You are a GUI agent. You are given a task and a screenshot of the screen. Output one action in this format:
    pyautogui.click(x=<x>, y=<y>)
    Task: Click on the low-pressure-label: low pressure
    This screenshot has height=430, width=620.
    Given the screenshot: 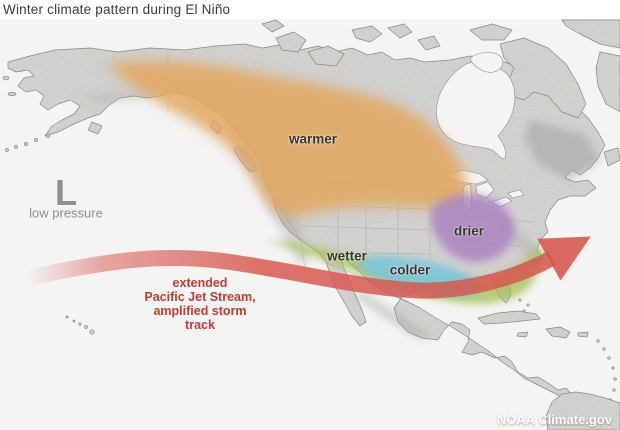 What is the action you would take?
    pyautogui.click(x=66, y=213)
    